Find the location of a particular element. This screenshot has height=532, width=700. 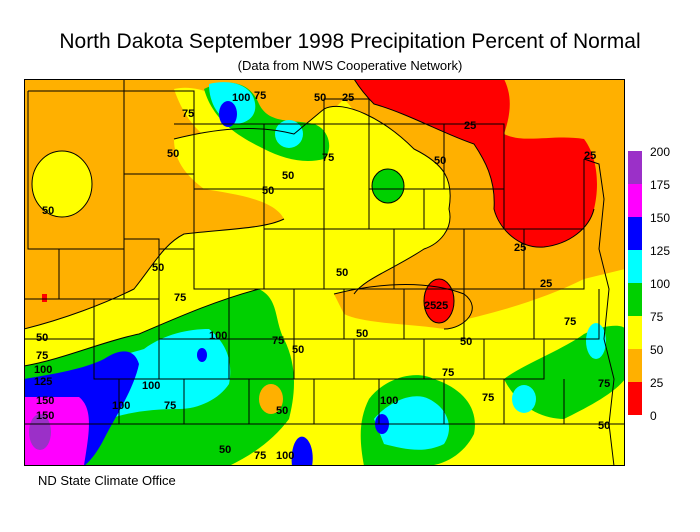

zone-125-150-s is located at coordinates (302, 451).